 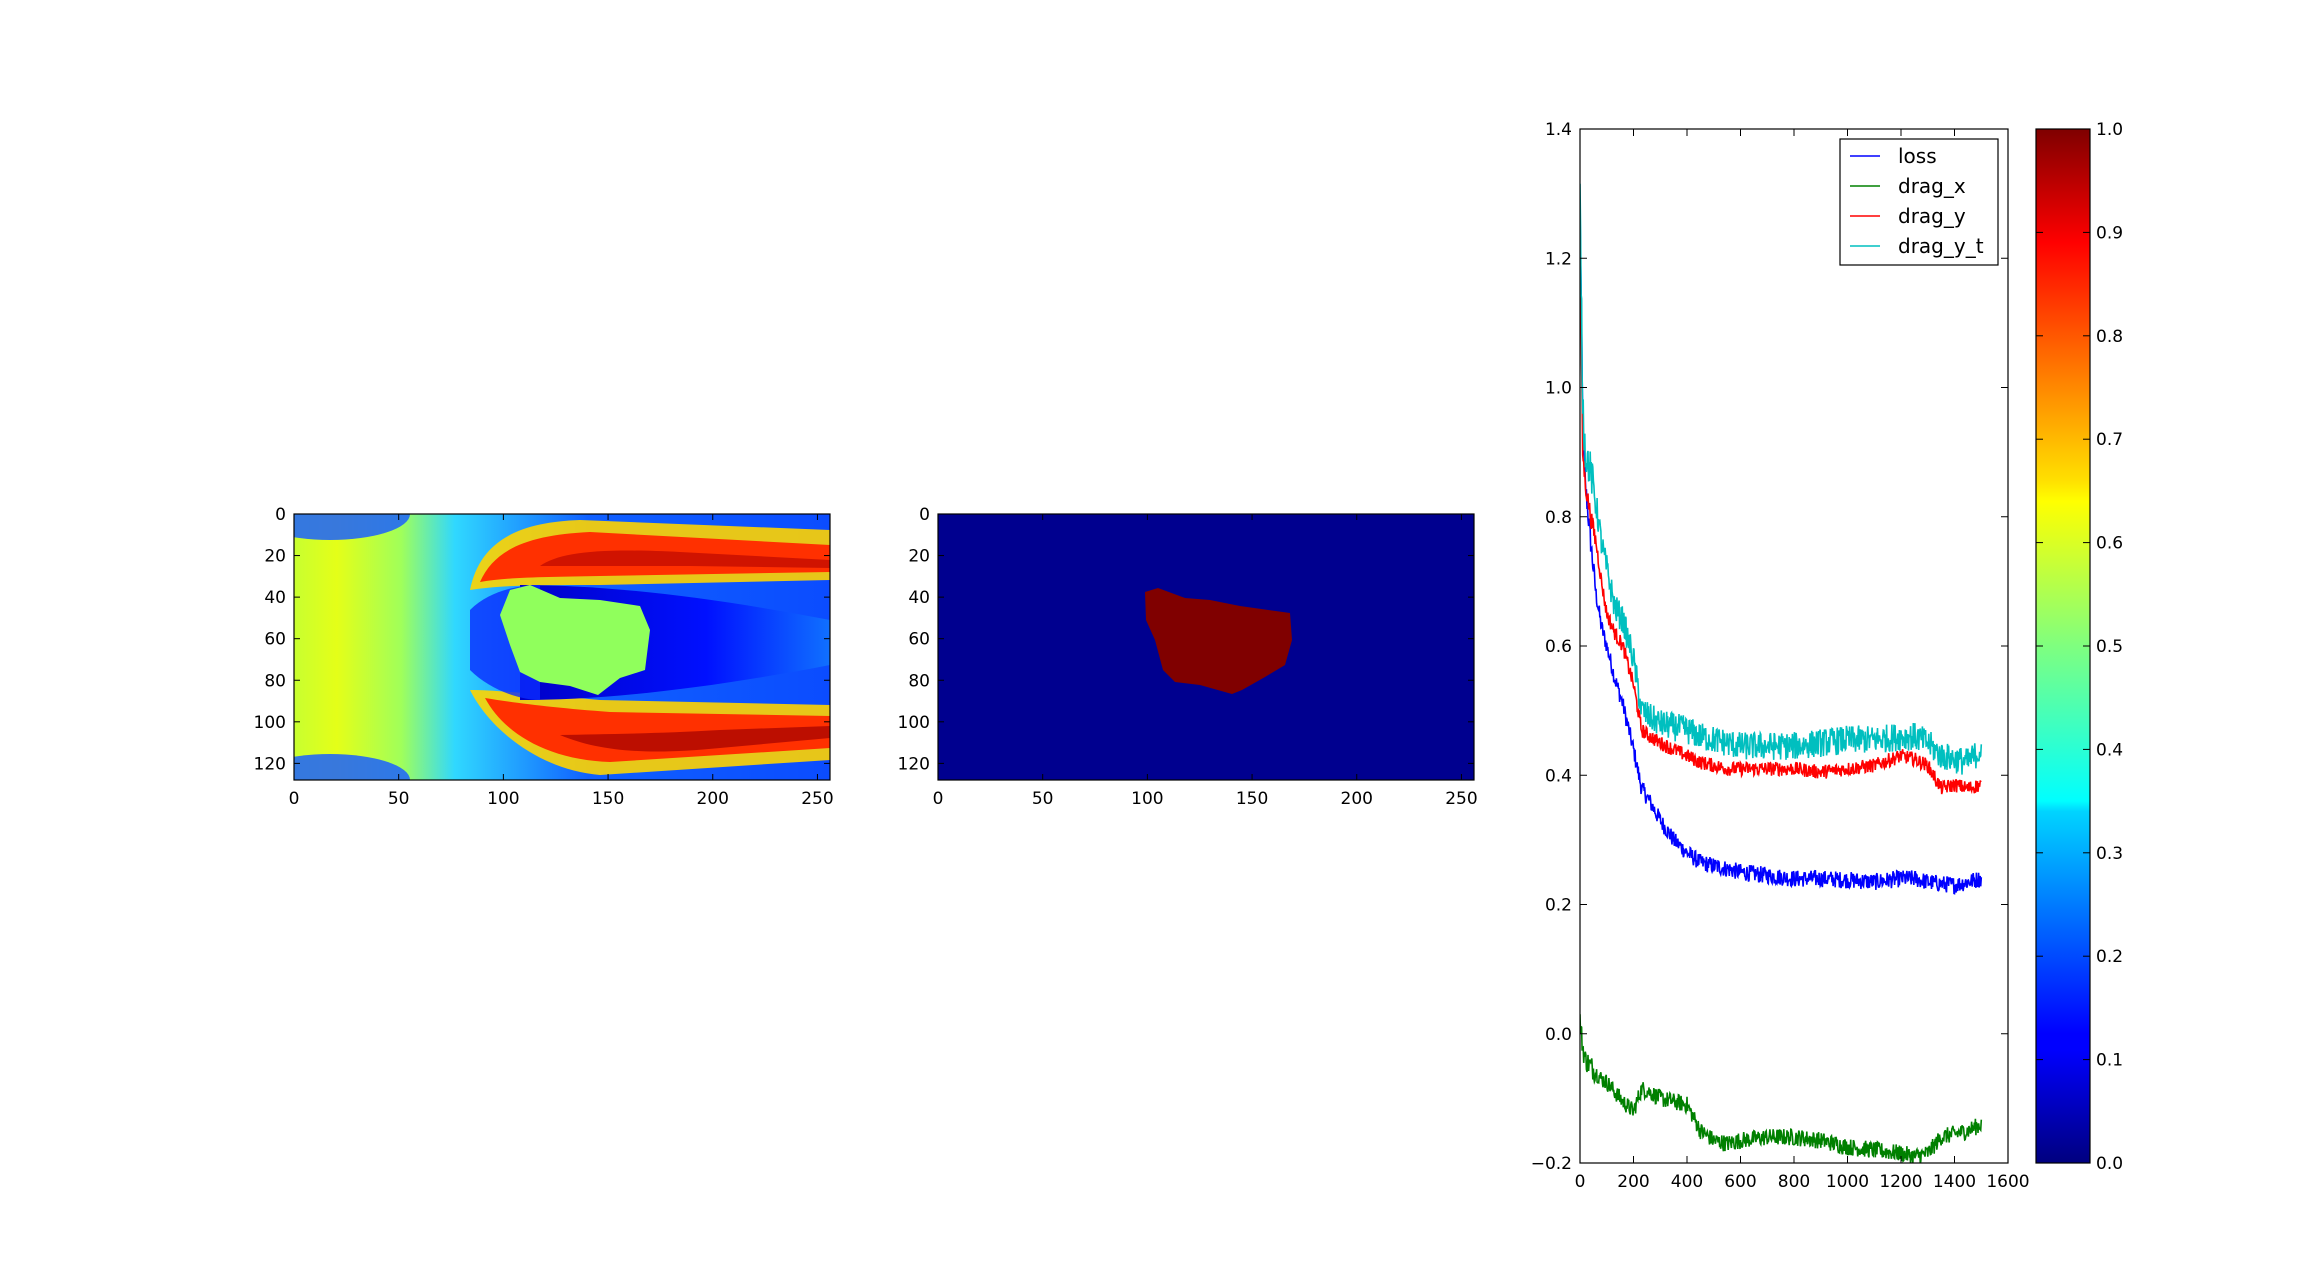 What do you see at coordinates (1551, 1164) in the screenshot?
I see `line-y-tick-label: −0.2` at bounding box center [1551, 1164].